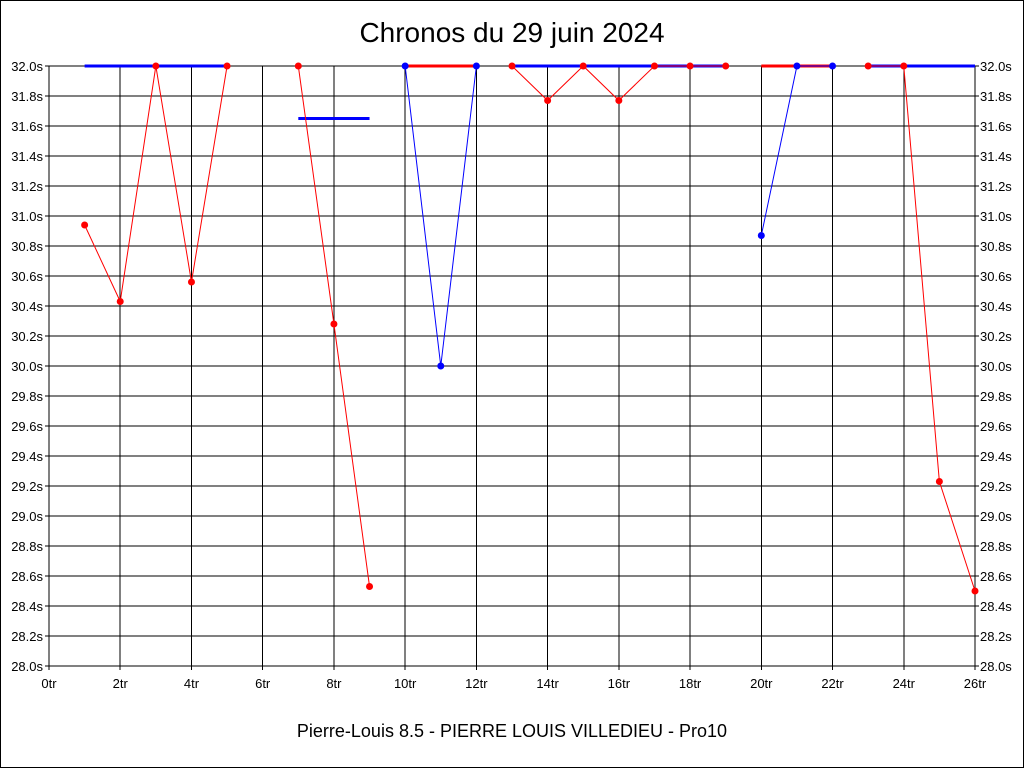 This screenshot has width=1024, height=768. What do you see at coordinates (832, 683) in the screenshot?
I see `x-tick-label: 22tr` at bounding box center [832, 683].